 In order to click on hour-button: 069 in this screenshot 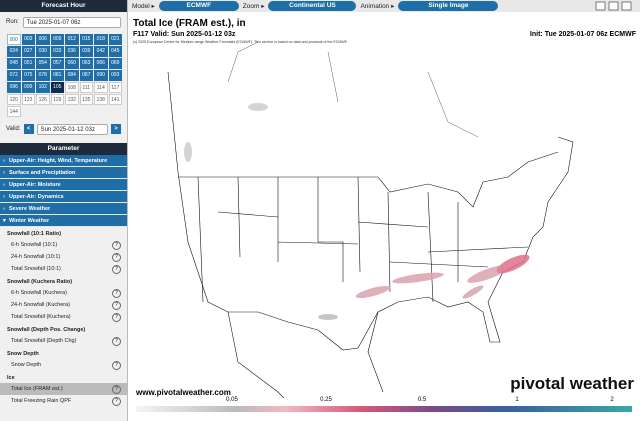, I will do `click(115, 63)`.